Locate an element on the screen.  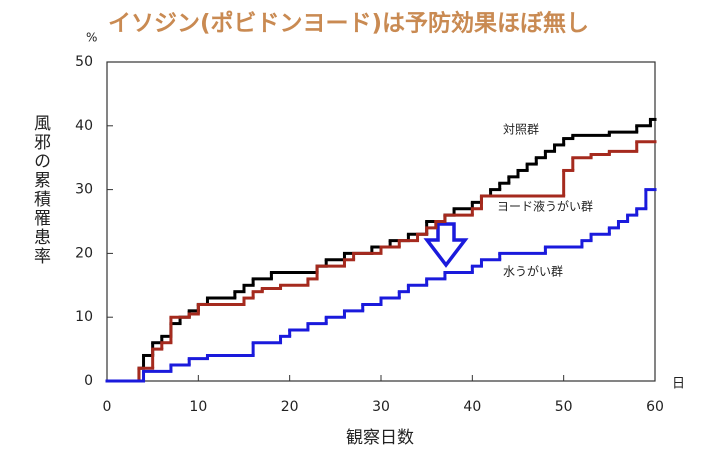
y-unit: % is located at coordinates (91, 38).